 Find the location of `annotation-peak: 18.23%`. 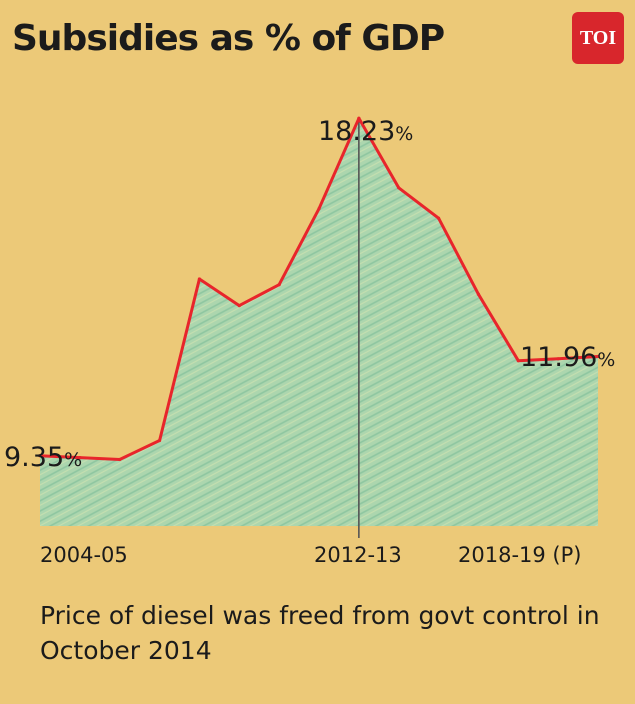

annotation-peak: 18.23% is located at coordinates (365, 131).